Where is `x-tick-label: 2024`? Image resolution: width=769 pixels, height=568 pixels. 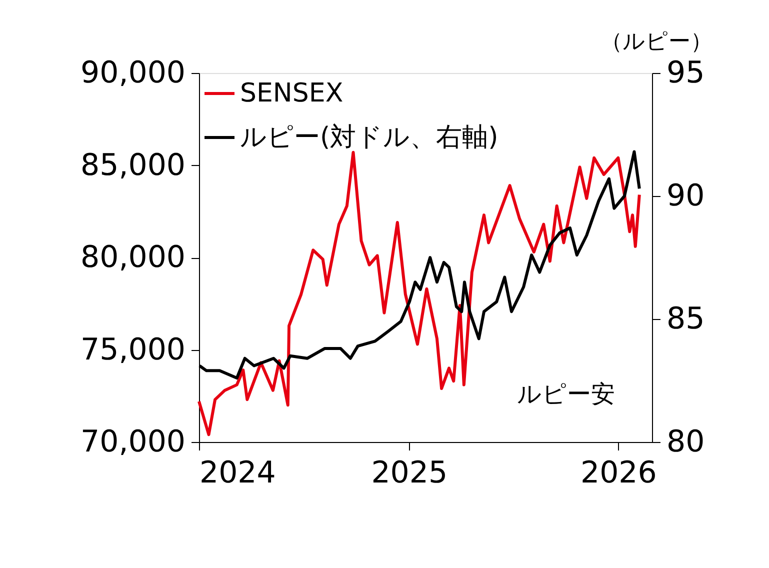 x-tick-label: 2024 is located at coordinates (238, 473).